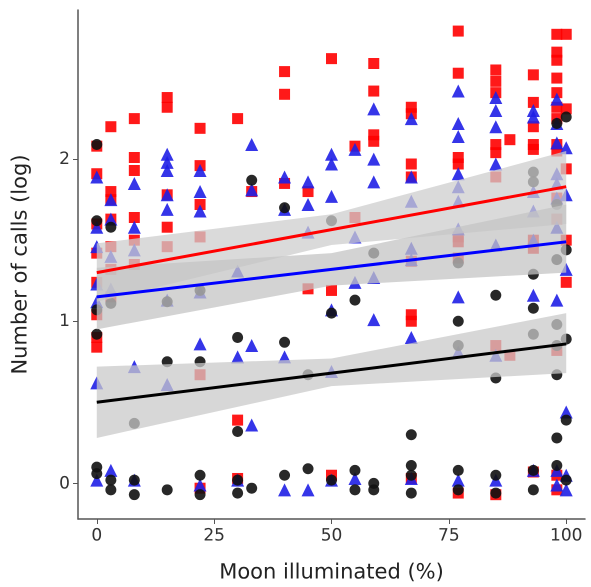 The width and height of the screenshot is (591, 587). I want to click on y-tick-label: 0, so click(64, 483).